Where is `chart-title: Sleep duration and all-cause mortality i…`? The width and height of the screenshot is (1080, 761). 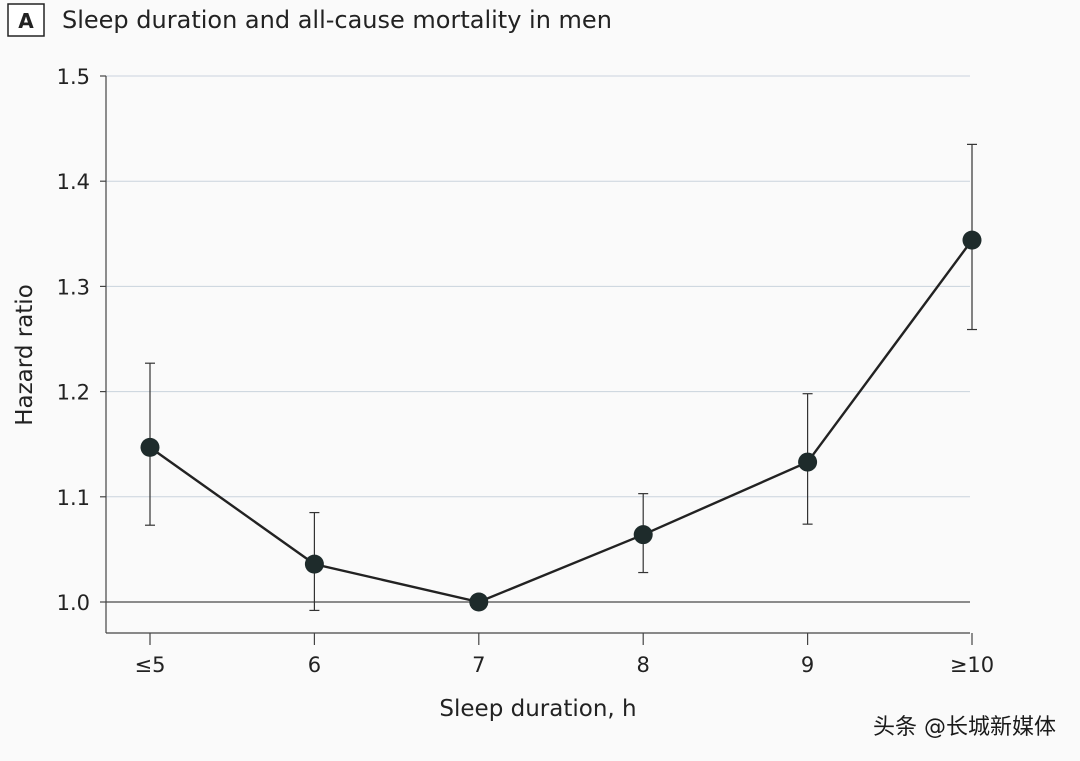 chart-title: Sleep duration and all-cause mortality i… is located at coordinates (337, 20).